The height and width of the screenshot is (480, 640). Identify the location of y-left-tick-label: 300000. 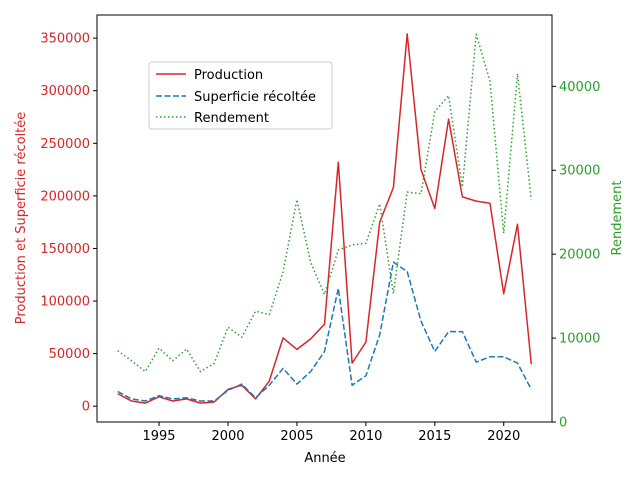
(65, 91).